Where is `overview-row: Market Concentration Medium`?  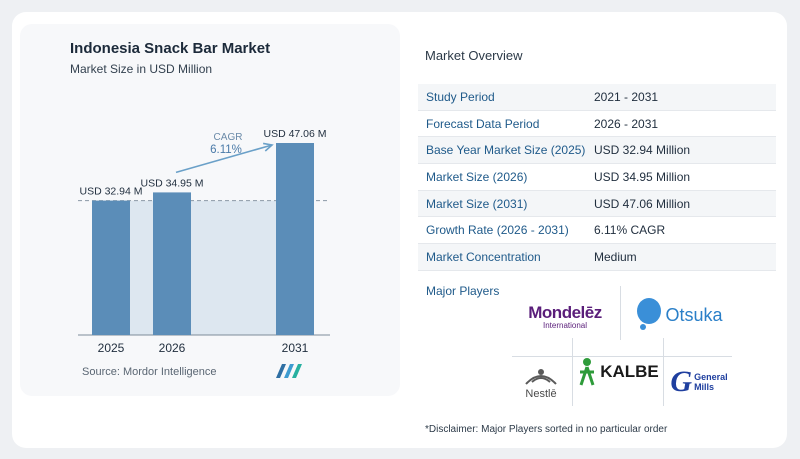
overview-row: Market Concentration Medium is located at coordinates (597, 257).